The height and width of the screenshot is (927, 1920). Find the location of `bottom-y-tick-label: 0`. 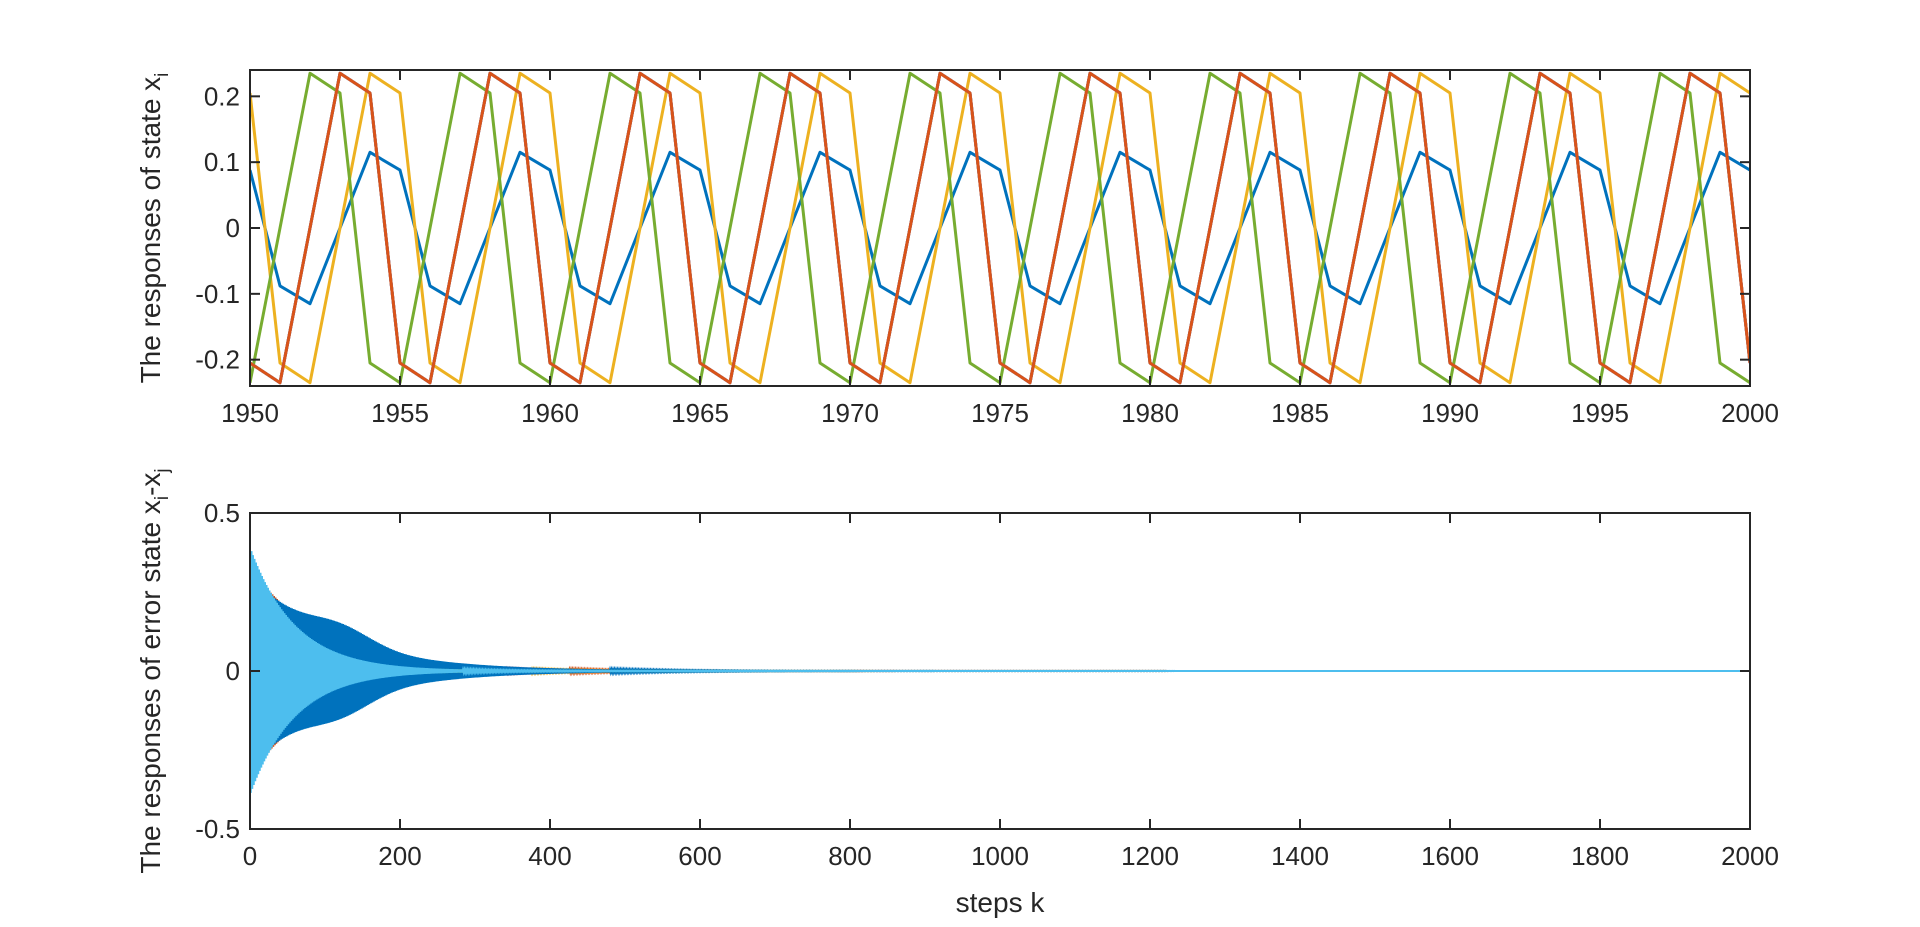

bottom-y-tick-label: 0 is located at coordinates (233, 671).